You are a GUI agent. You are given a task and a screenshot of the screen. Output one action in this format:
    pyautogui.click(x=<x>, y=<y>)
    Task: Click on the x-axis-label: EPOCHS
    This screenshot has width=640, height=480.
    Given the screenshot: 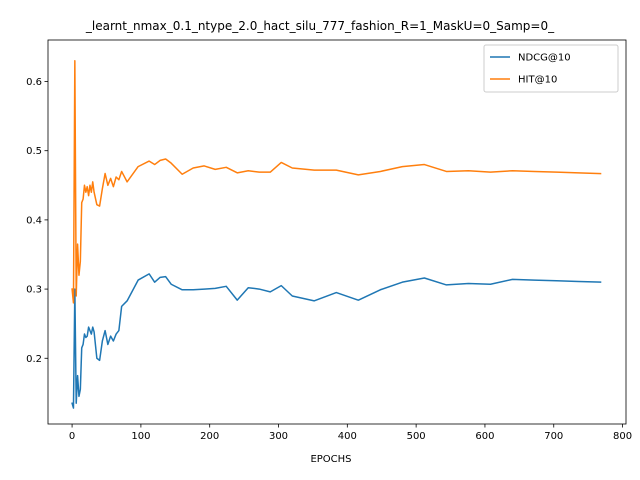 What is the action you would take?
    pyautogui.click(x=330, y=459)
    